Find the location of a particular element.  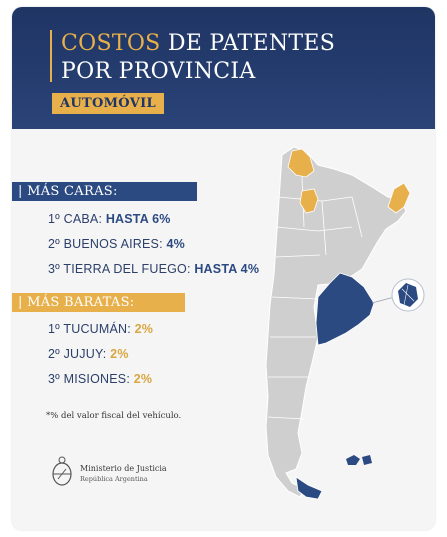

list-item: 2º JUJUY: 2% is located at coordinates (88, 354).